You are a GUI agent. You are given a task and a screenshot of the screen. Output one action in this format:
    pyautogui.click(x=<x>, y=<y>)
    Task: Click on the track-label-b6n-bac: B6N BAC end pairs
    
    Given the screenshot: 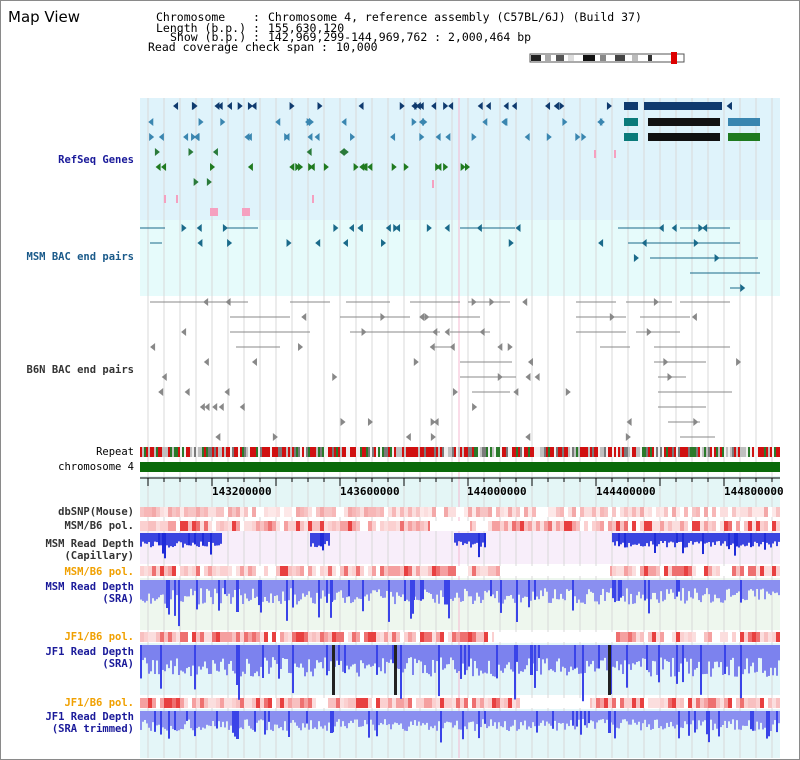 What is the action you would take?
    pyautogui.click(x=80, y=370)
    